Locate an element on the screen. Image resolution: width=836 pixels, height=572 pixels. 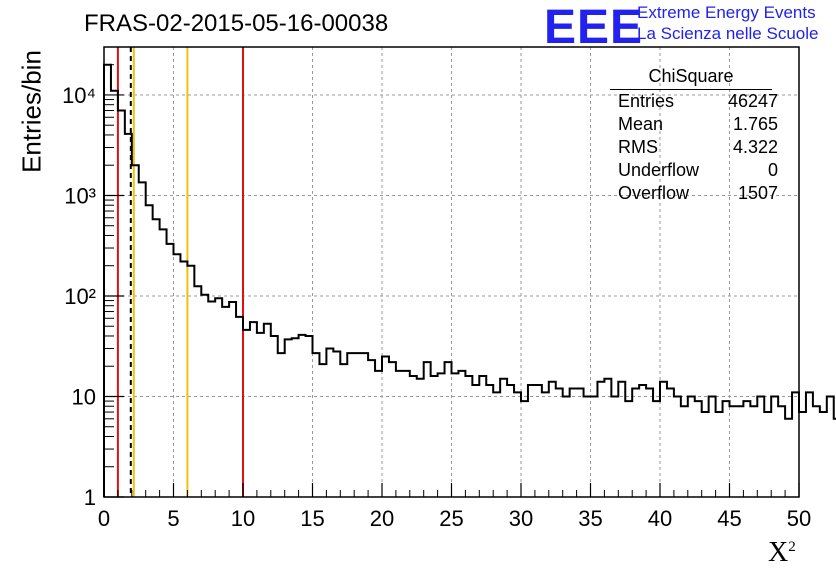
y-axis-label: Entries/bin is located at coordinates (31, 111).